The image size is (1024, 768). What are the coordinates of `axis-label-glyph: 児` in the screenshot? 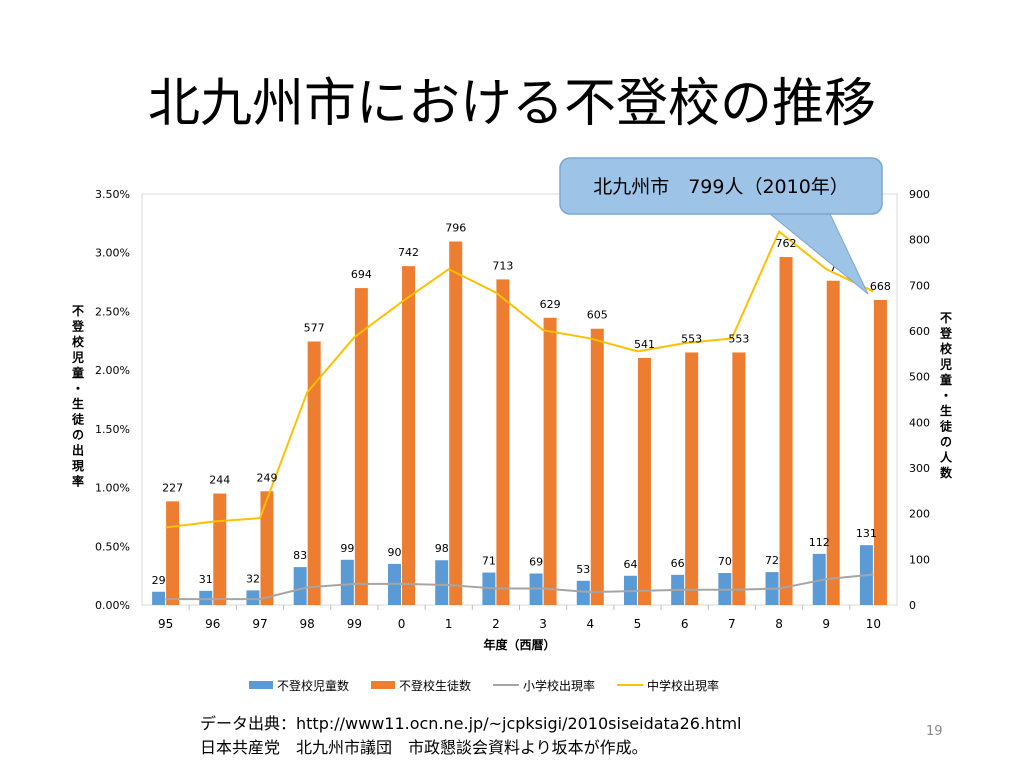 It's located at (77, 358).